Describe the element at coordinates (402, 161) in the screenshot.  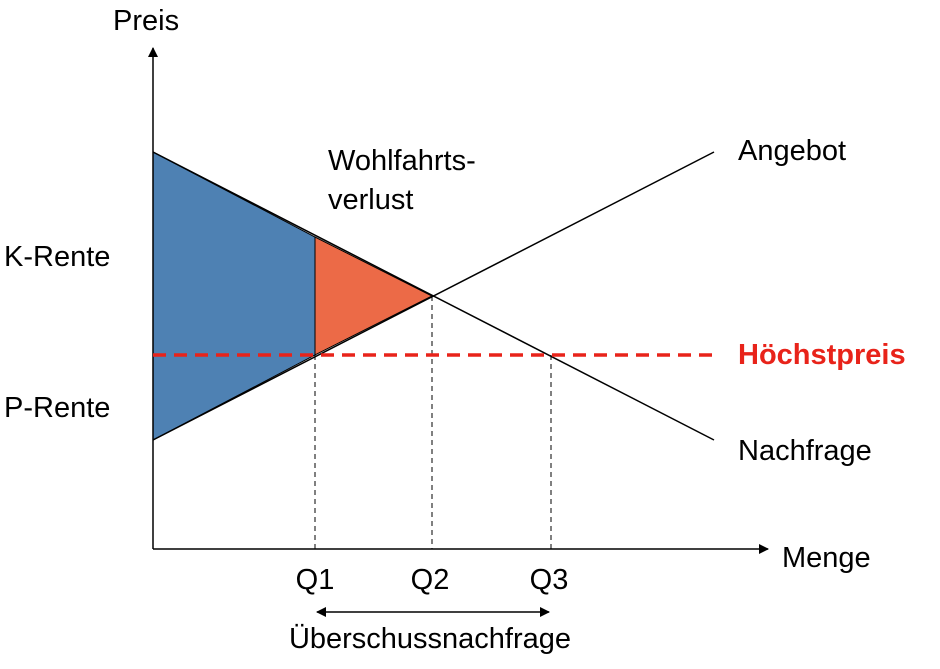
I see `welfare-loss-label-line1: Wohlfahrts-` at that location.